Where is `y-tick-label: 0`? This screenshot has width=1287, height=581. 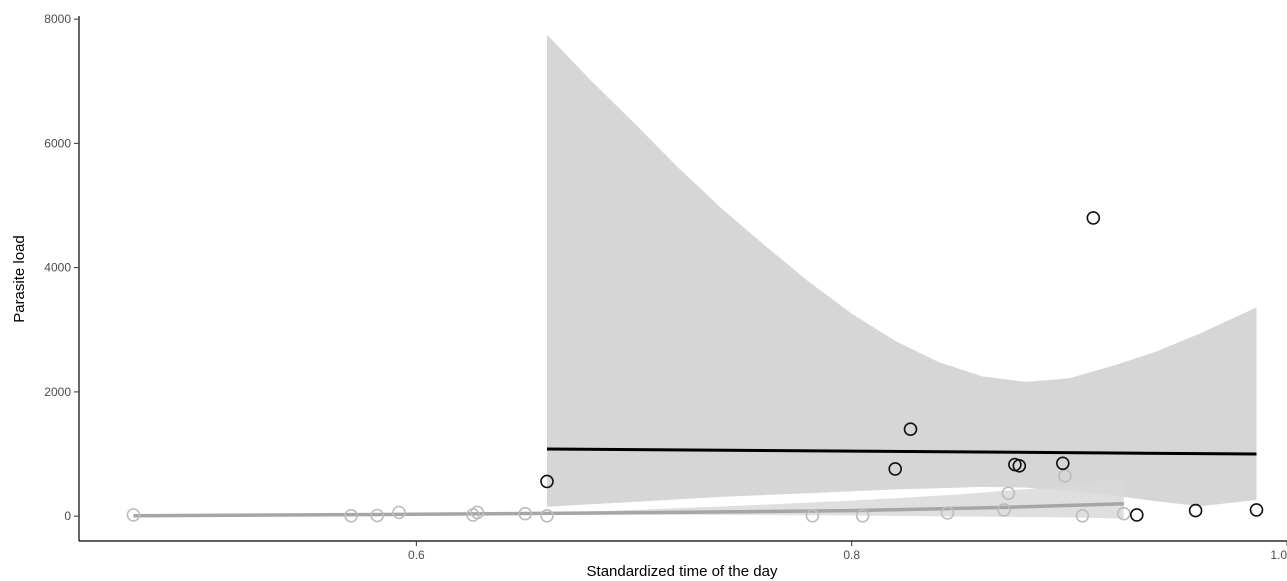
y-tick-label: 0 is located at coordinates (67, 516).